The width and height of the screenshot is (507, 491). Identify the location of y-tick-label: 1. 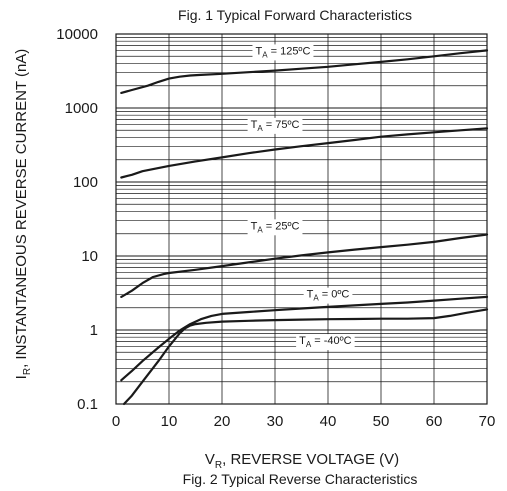
(94, 330).